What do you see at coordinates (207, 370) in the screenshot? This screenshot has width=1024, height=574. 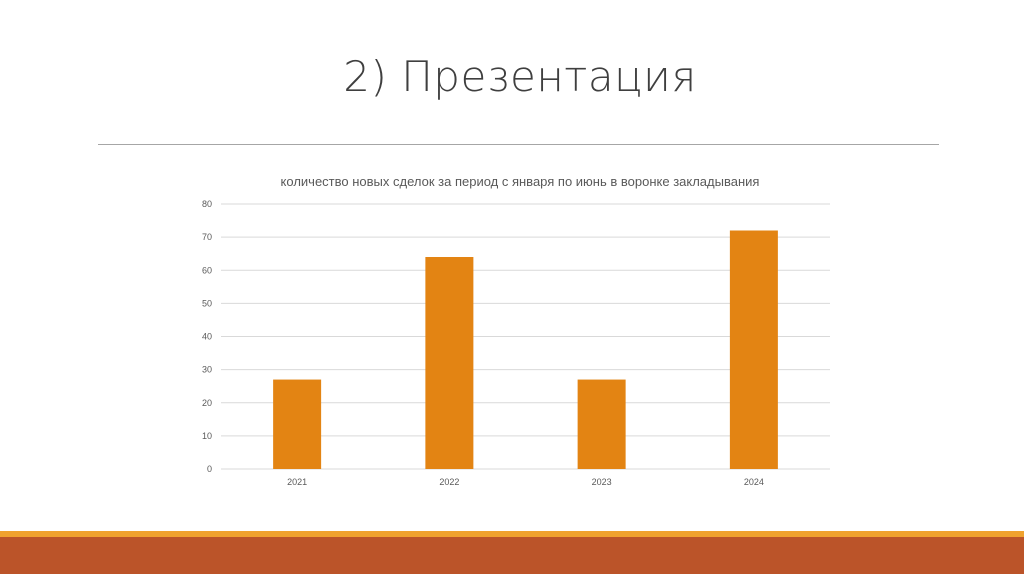 I see `y-tick-label: 30` at bounding box center [207, 370].